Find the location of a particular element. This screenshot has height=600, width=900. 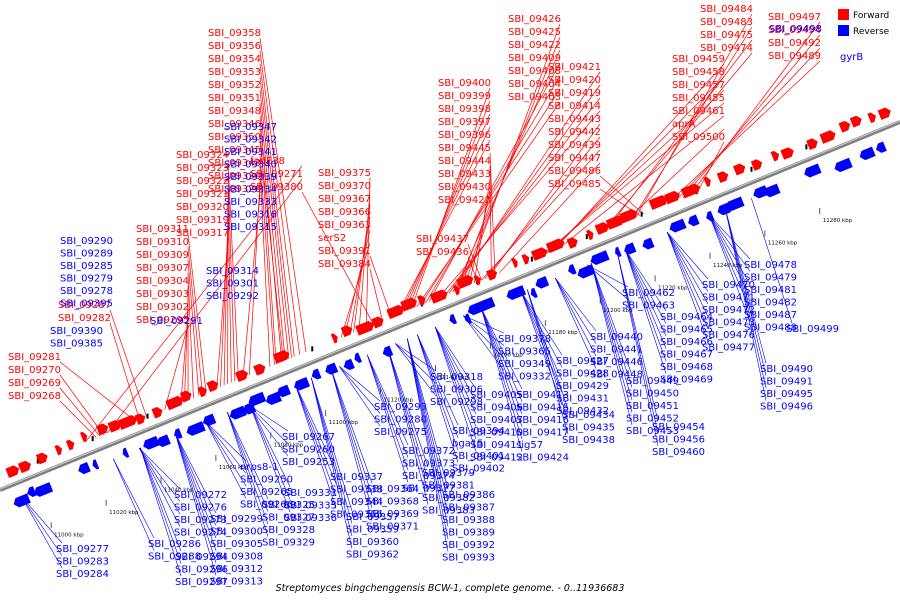

reverse-gene-label: SBI_09390 is located at coordinates (76, 331).